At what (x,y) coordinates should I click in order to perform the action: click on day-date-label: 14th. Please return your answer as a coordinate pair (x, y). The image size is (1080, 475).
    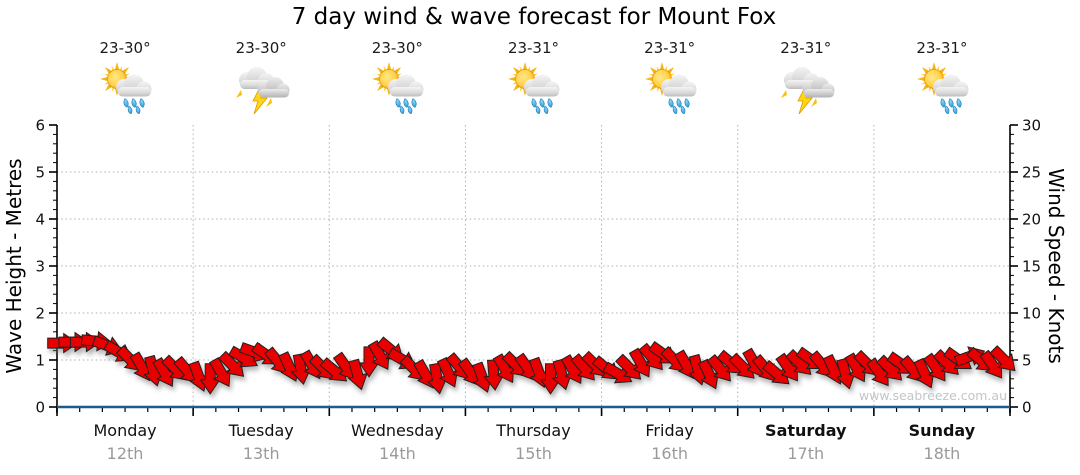
    Looking at the image, I should click on (397, 453).